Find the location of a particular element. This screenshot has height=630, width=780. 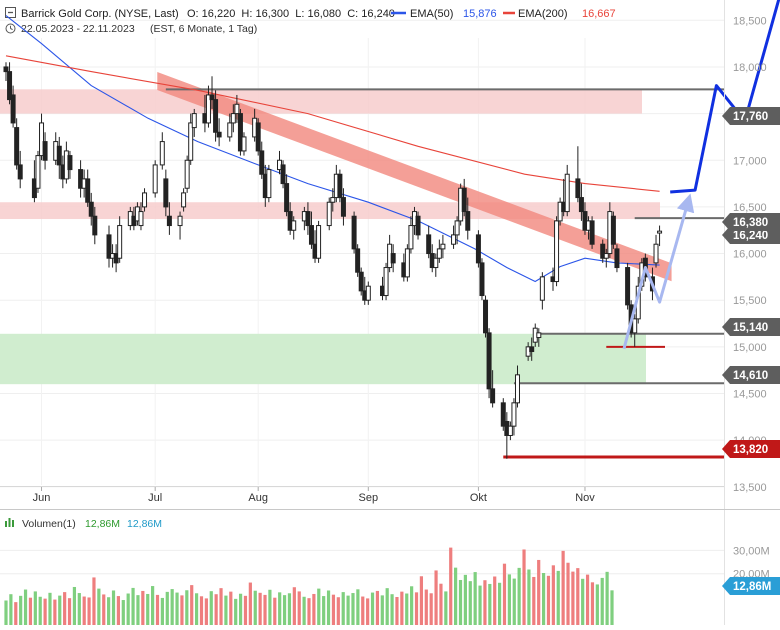

ema50-label: EMA(50) is located at coordinates (431, 14).